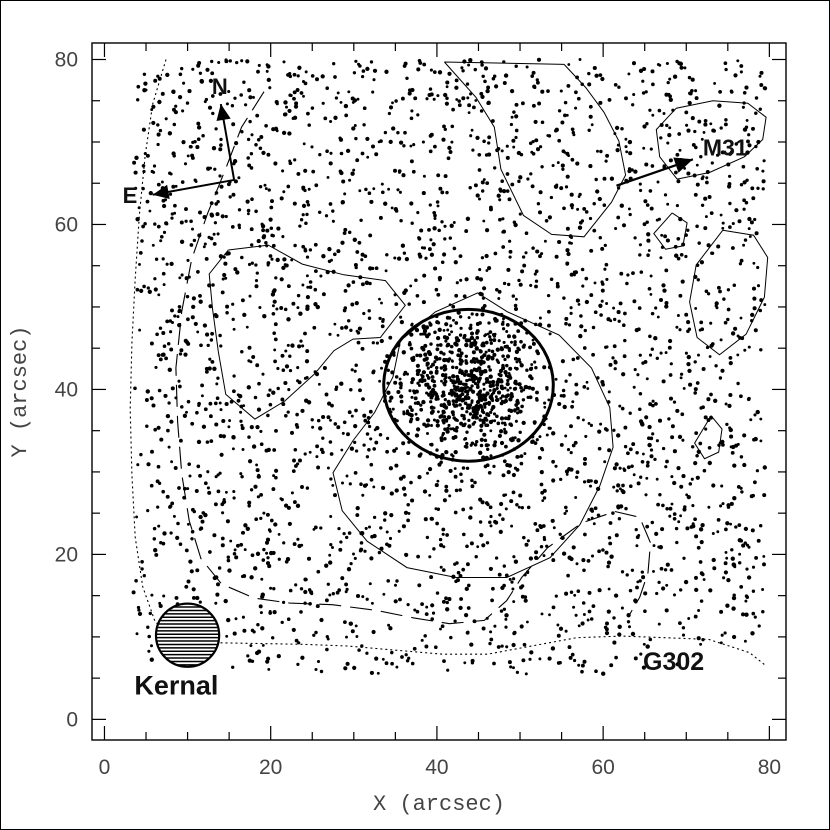 The image size is (830, 830). Describe the element at coordinates (439, 804) in the screenshot. I see `x-axis-label: X (arcsec)` at that location.